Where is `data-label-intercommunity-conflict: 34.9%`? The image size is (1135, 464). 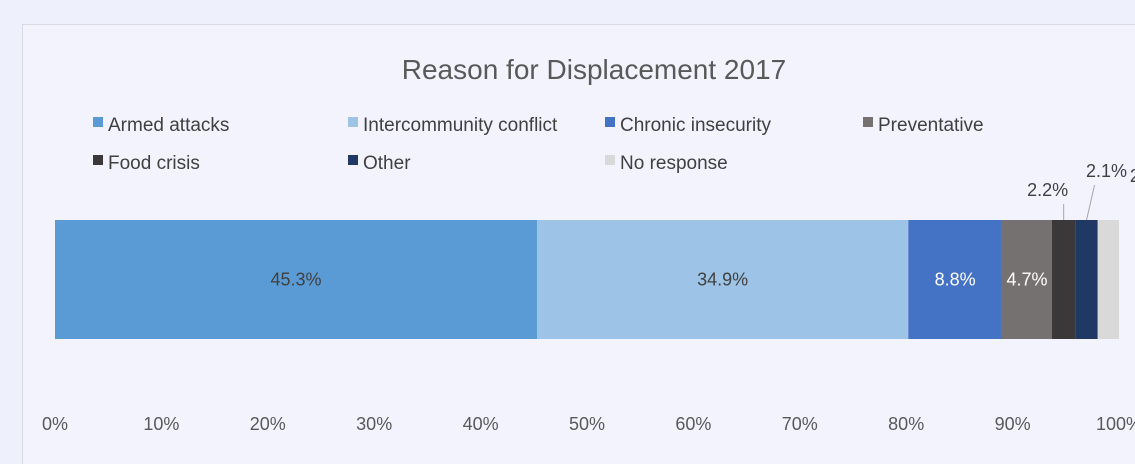
data-label-intercommunity-conflict: 34.9% is located at coordinates (722, 280).